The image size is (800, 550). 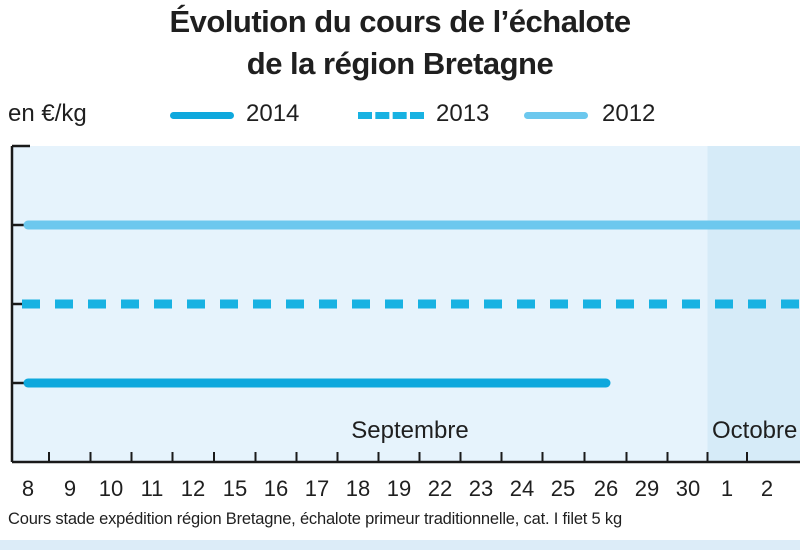 What do you see at coordinates (111, 488) in the screenshot?
I see `x-tick-label: 10` at bounding box center [111, 488].